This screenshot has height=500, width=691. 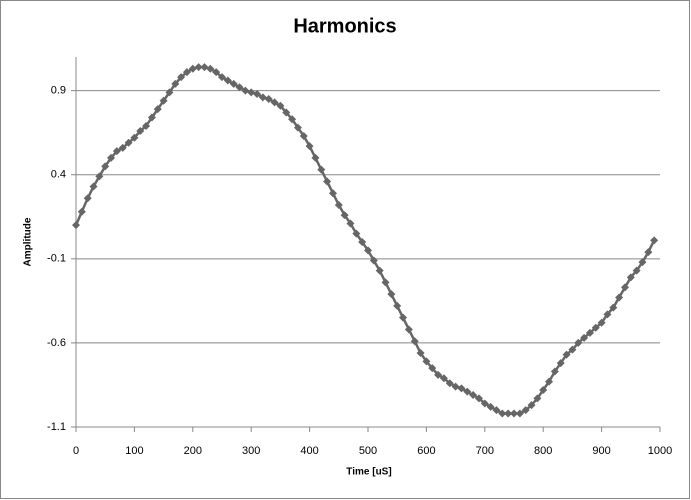 I want to click on x-tick-label: 900, so click(x=601, y=451).